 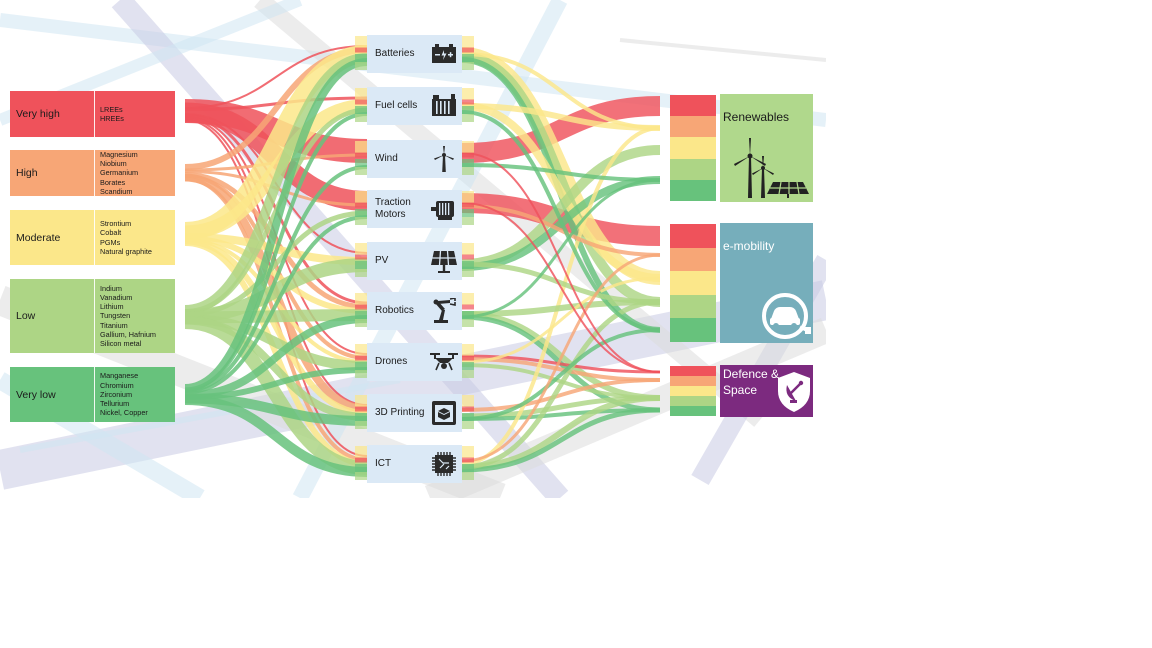 What do you see at coordinates (414, 464) in the screenshot?
I see `tech-box-ict: ICT` at bounding box center [414, 464].